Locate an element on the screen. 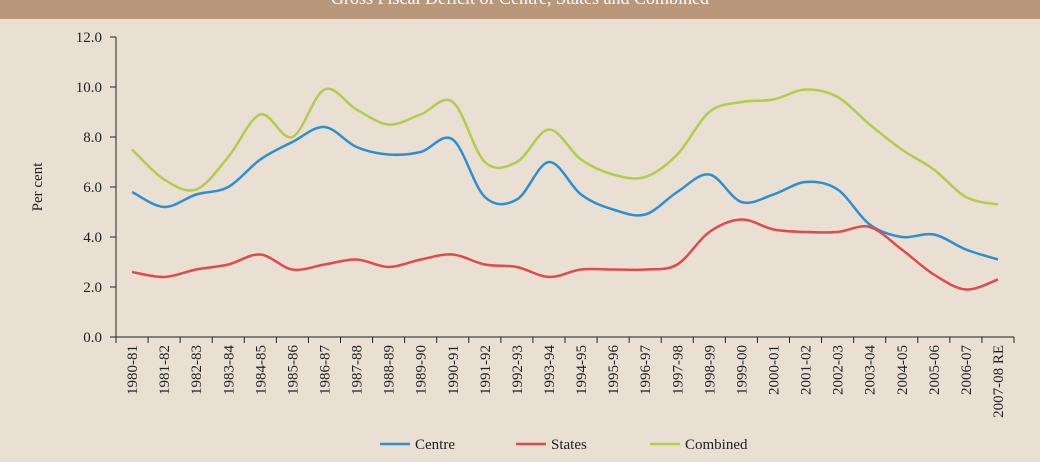  x-tick-label: 1989-90 is located at coordinates (422, 370).